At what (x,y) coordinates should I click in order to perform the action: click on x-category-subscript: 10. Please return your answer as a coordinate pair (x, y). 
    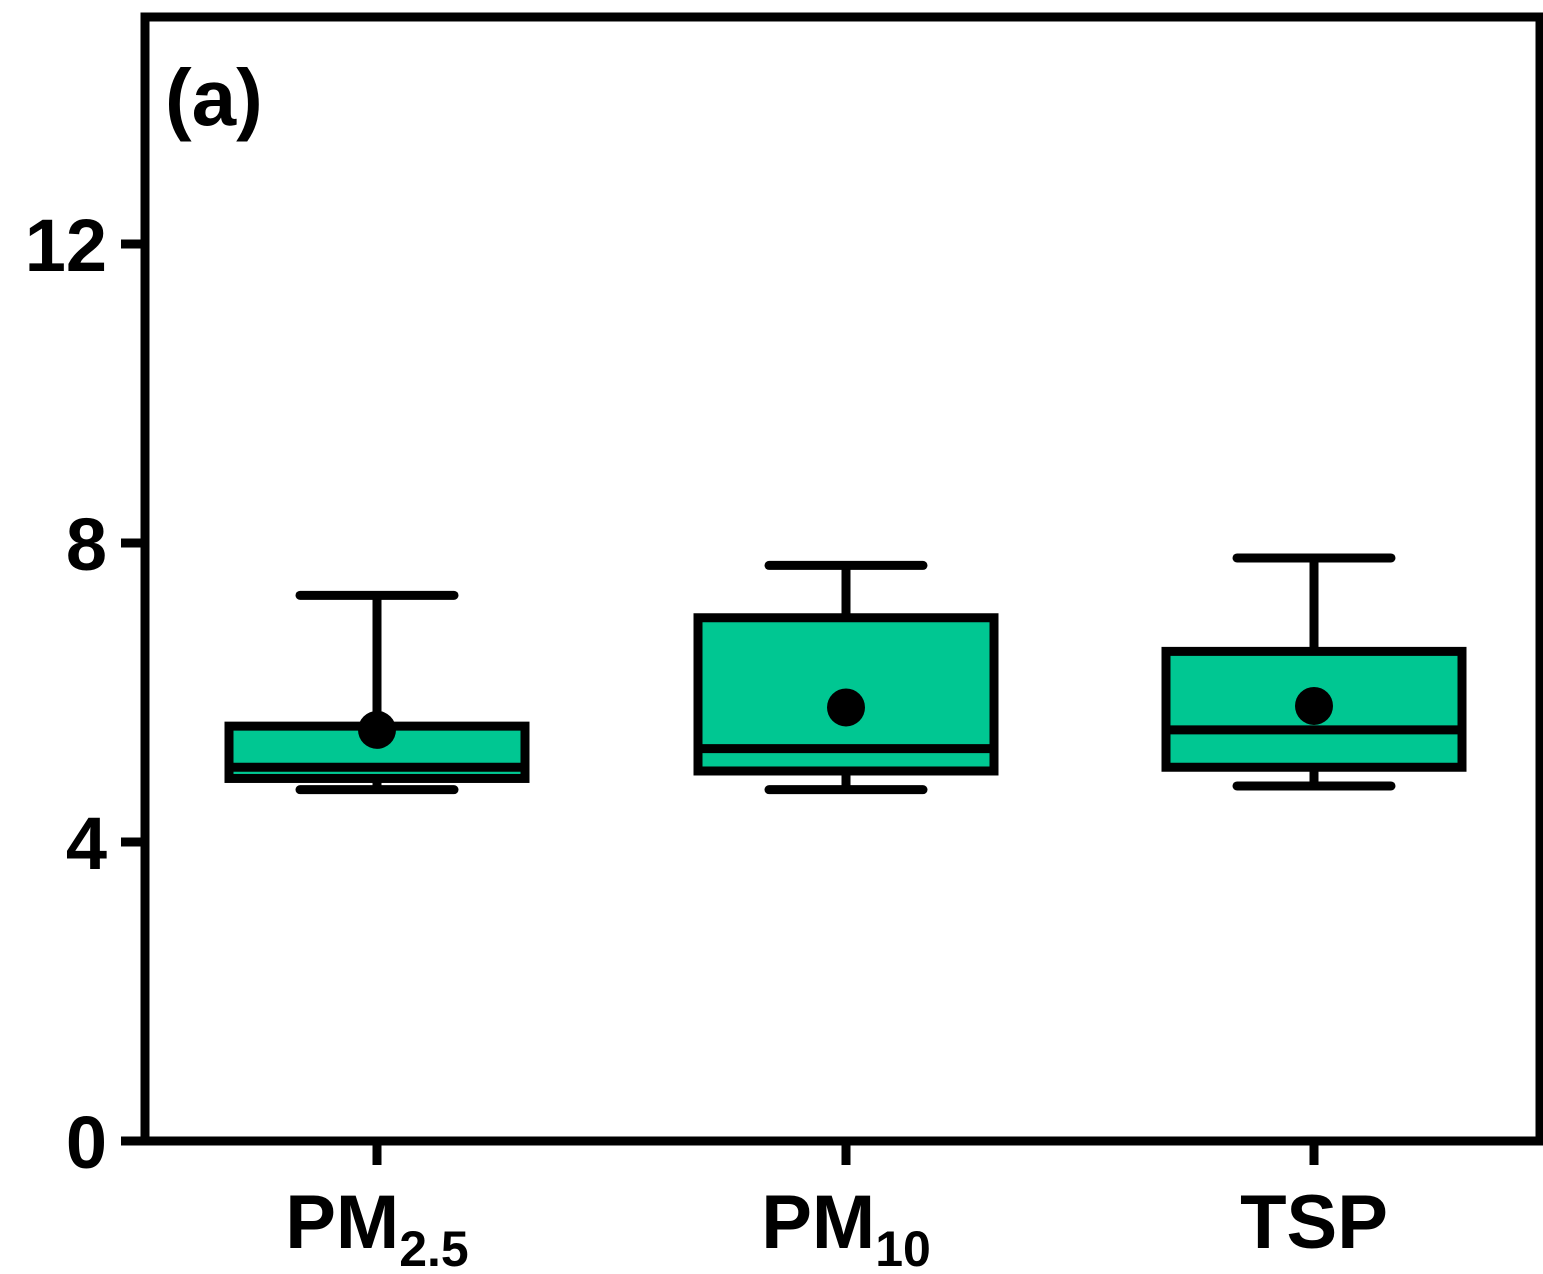
    Looking at the image, I should click on (903, 1247).